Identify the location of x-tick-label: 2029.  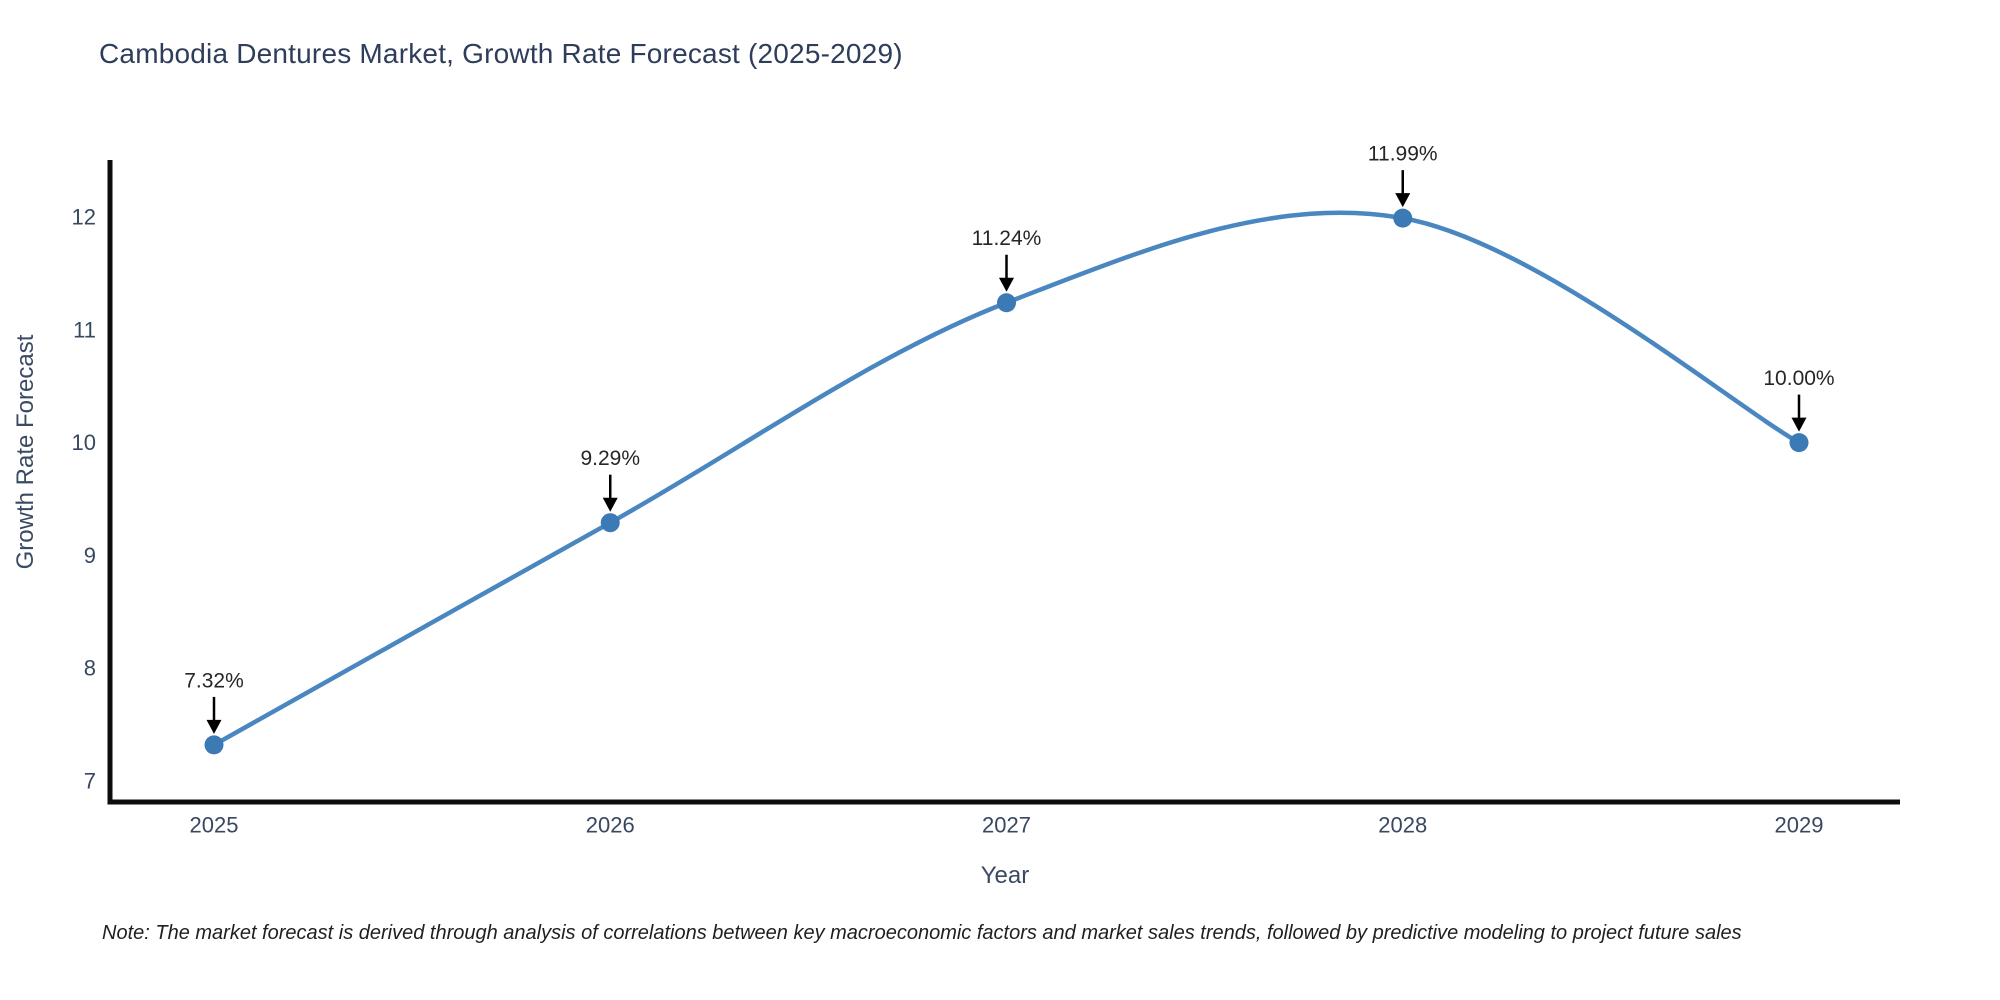
(1799, 825).